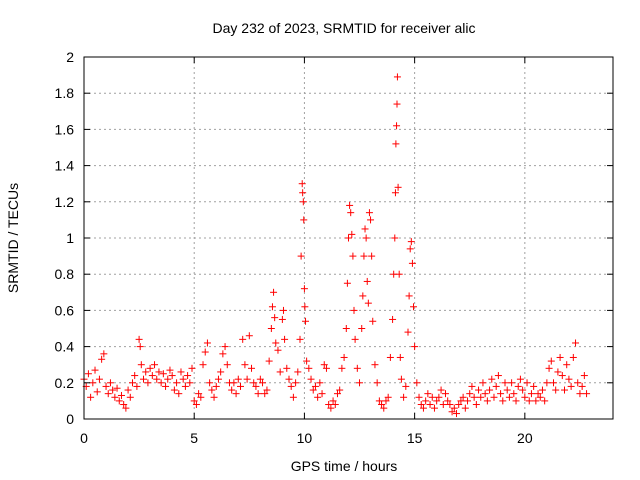 This screenshot has width=640, height=480. I want to click on x-tick-label: 0, so click(84, 438).